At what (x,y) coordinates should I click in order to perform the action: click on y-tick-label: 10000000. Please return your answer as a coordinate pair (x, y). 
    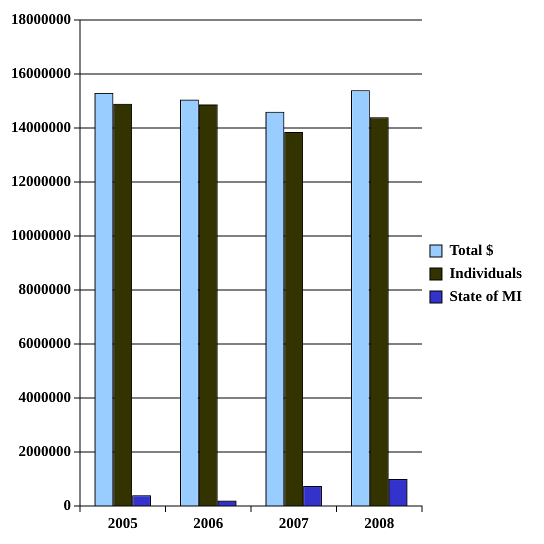
    Looking at the image, I should click on (41, 236).